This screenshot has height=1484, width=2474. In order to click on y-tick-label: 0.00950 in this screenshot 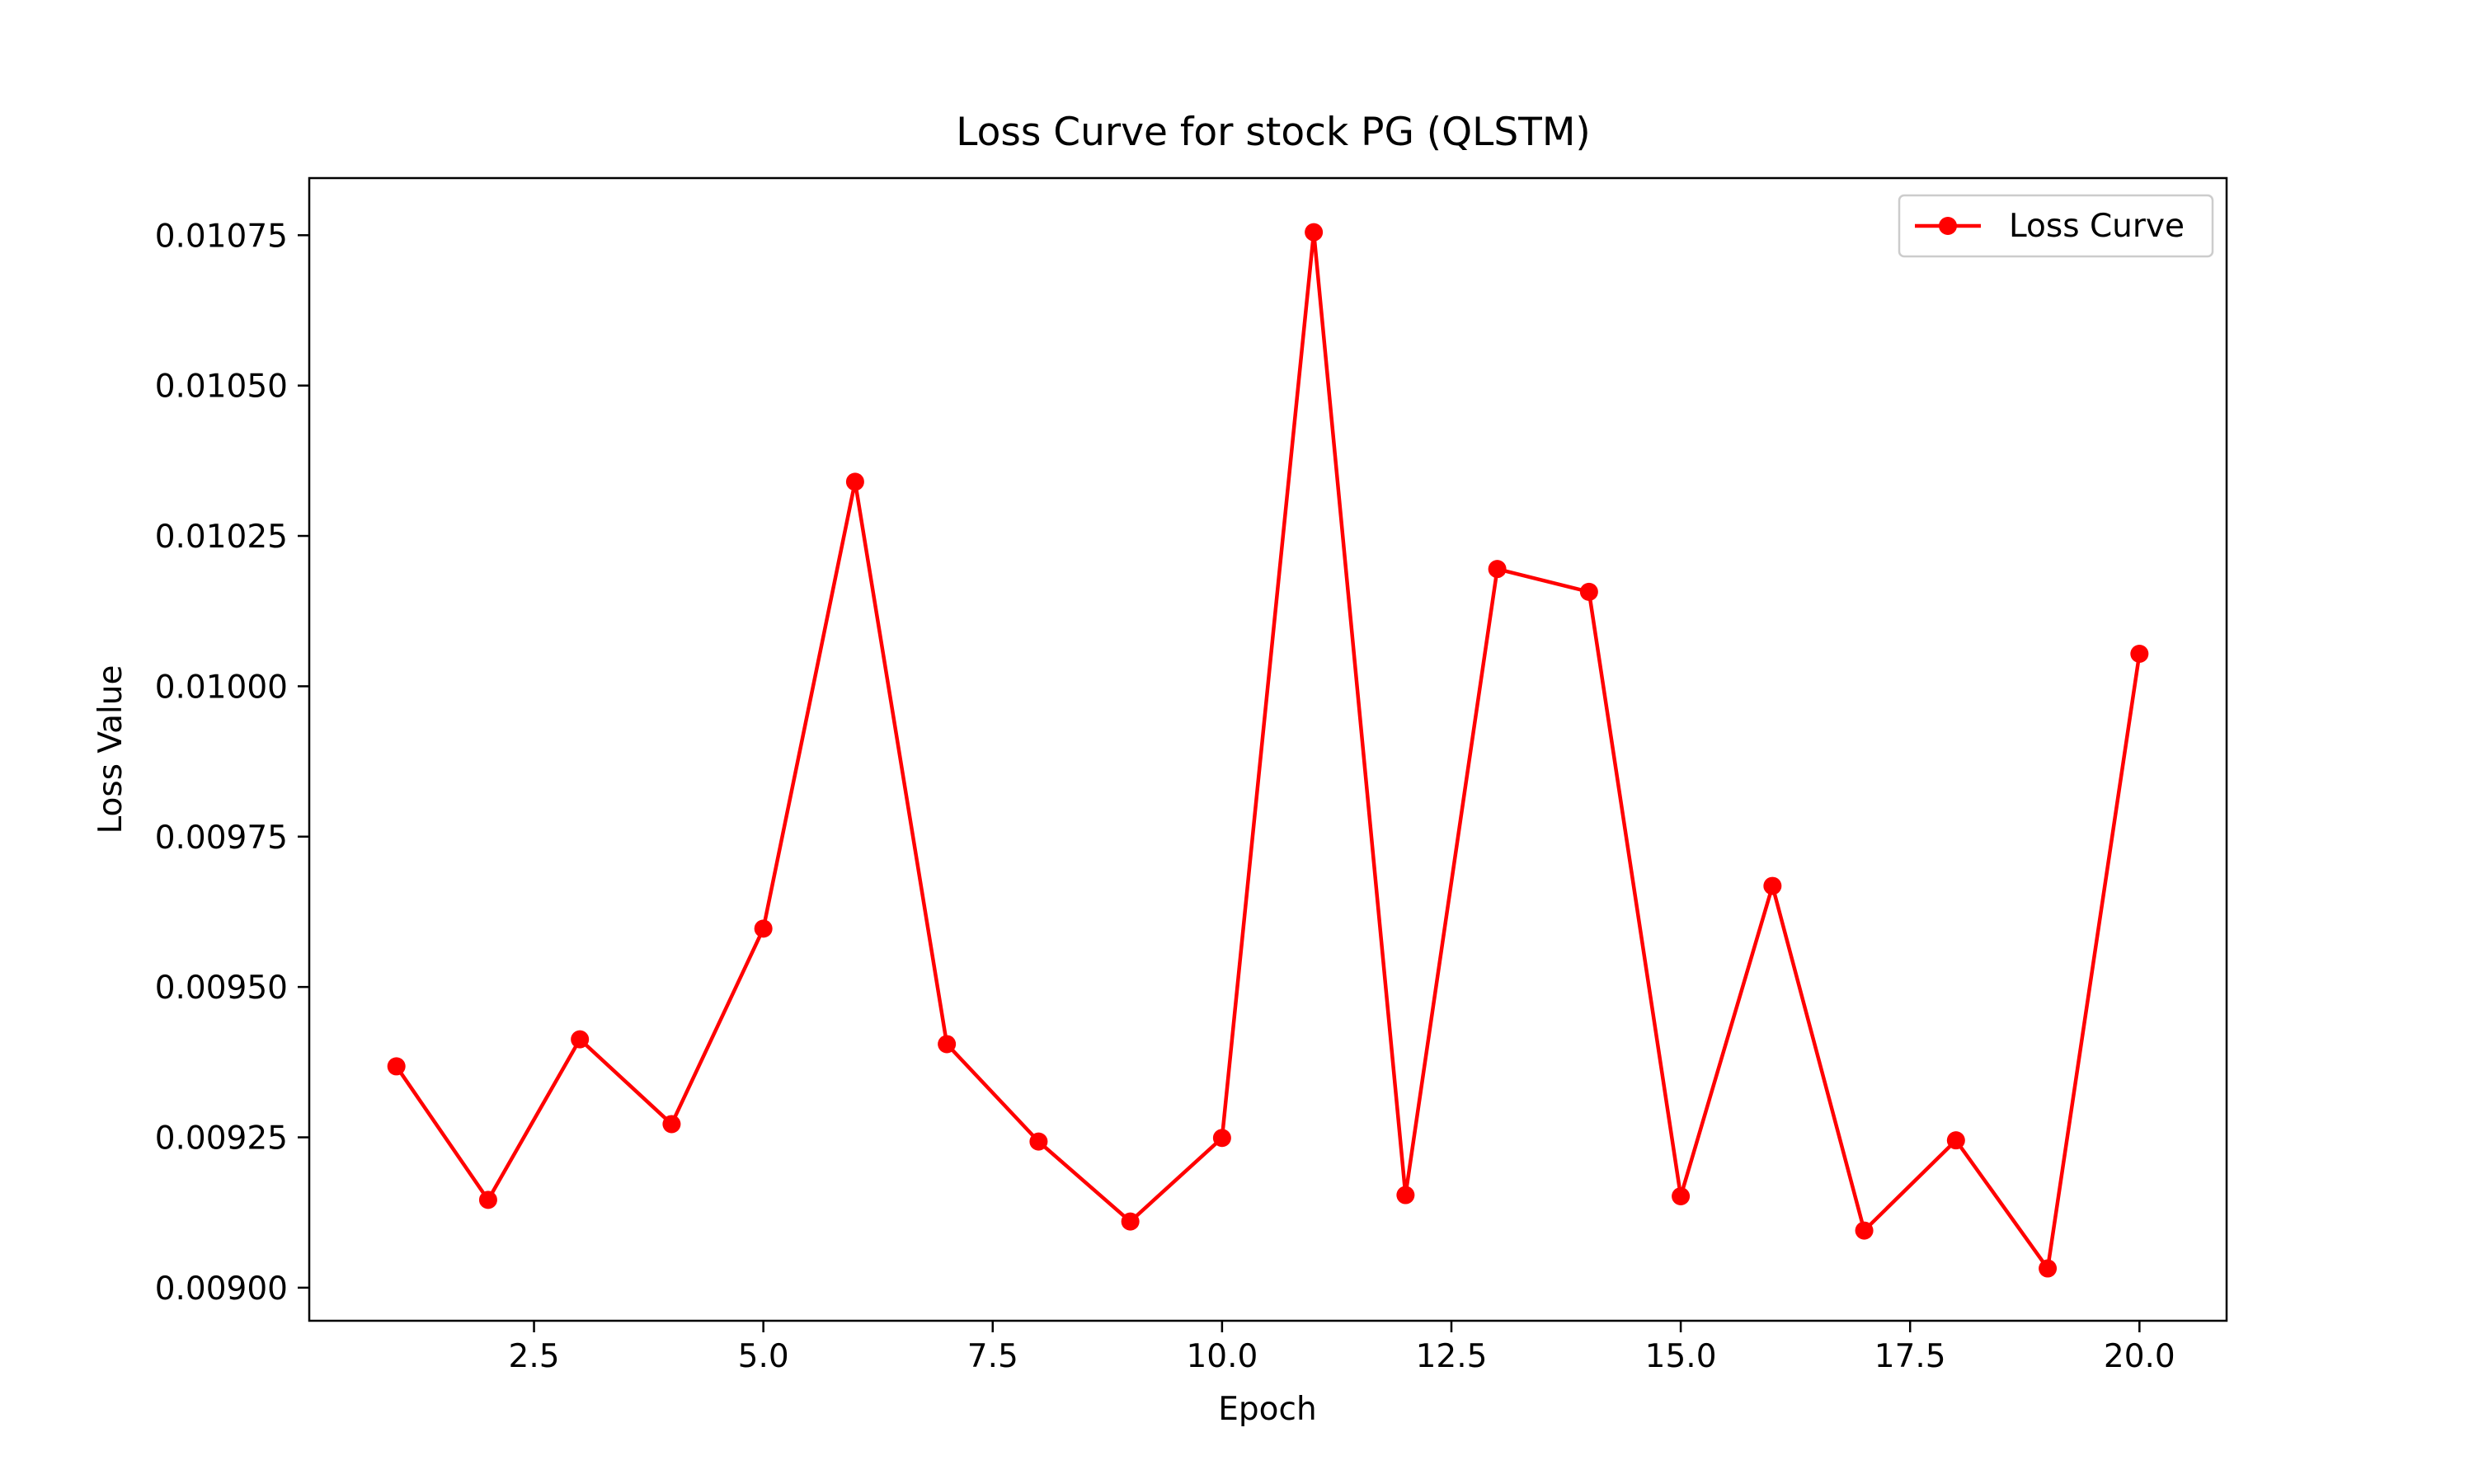, I will do `click(221, 988)`.